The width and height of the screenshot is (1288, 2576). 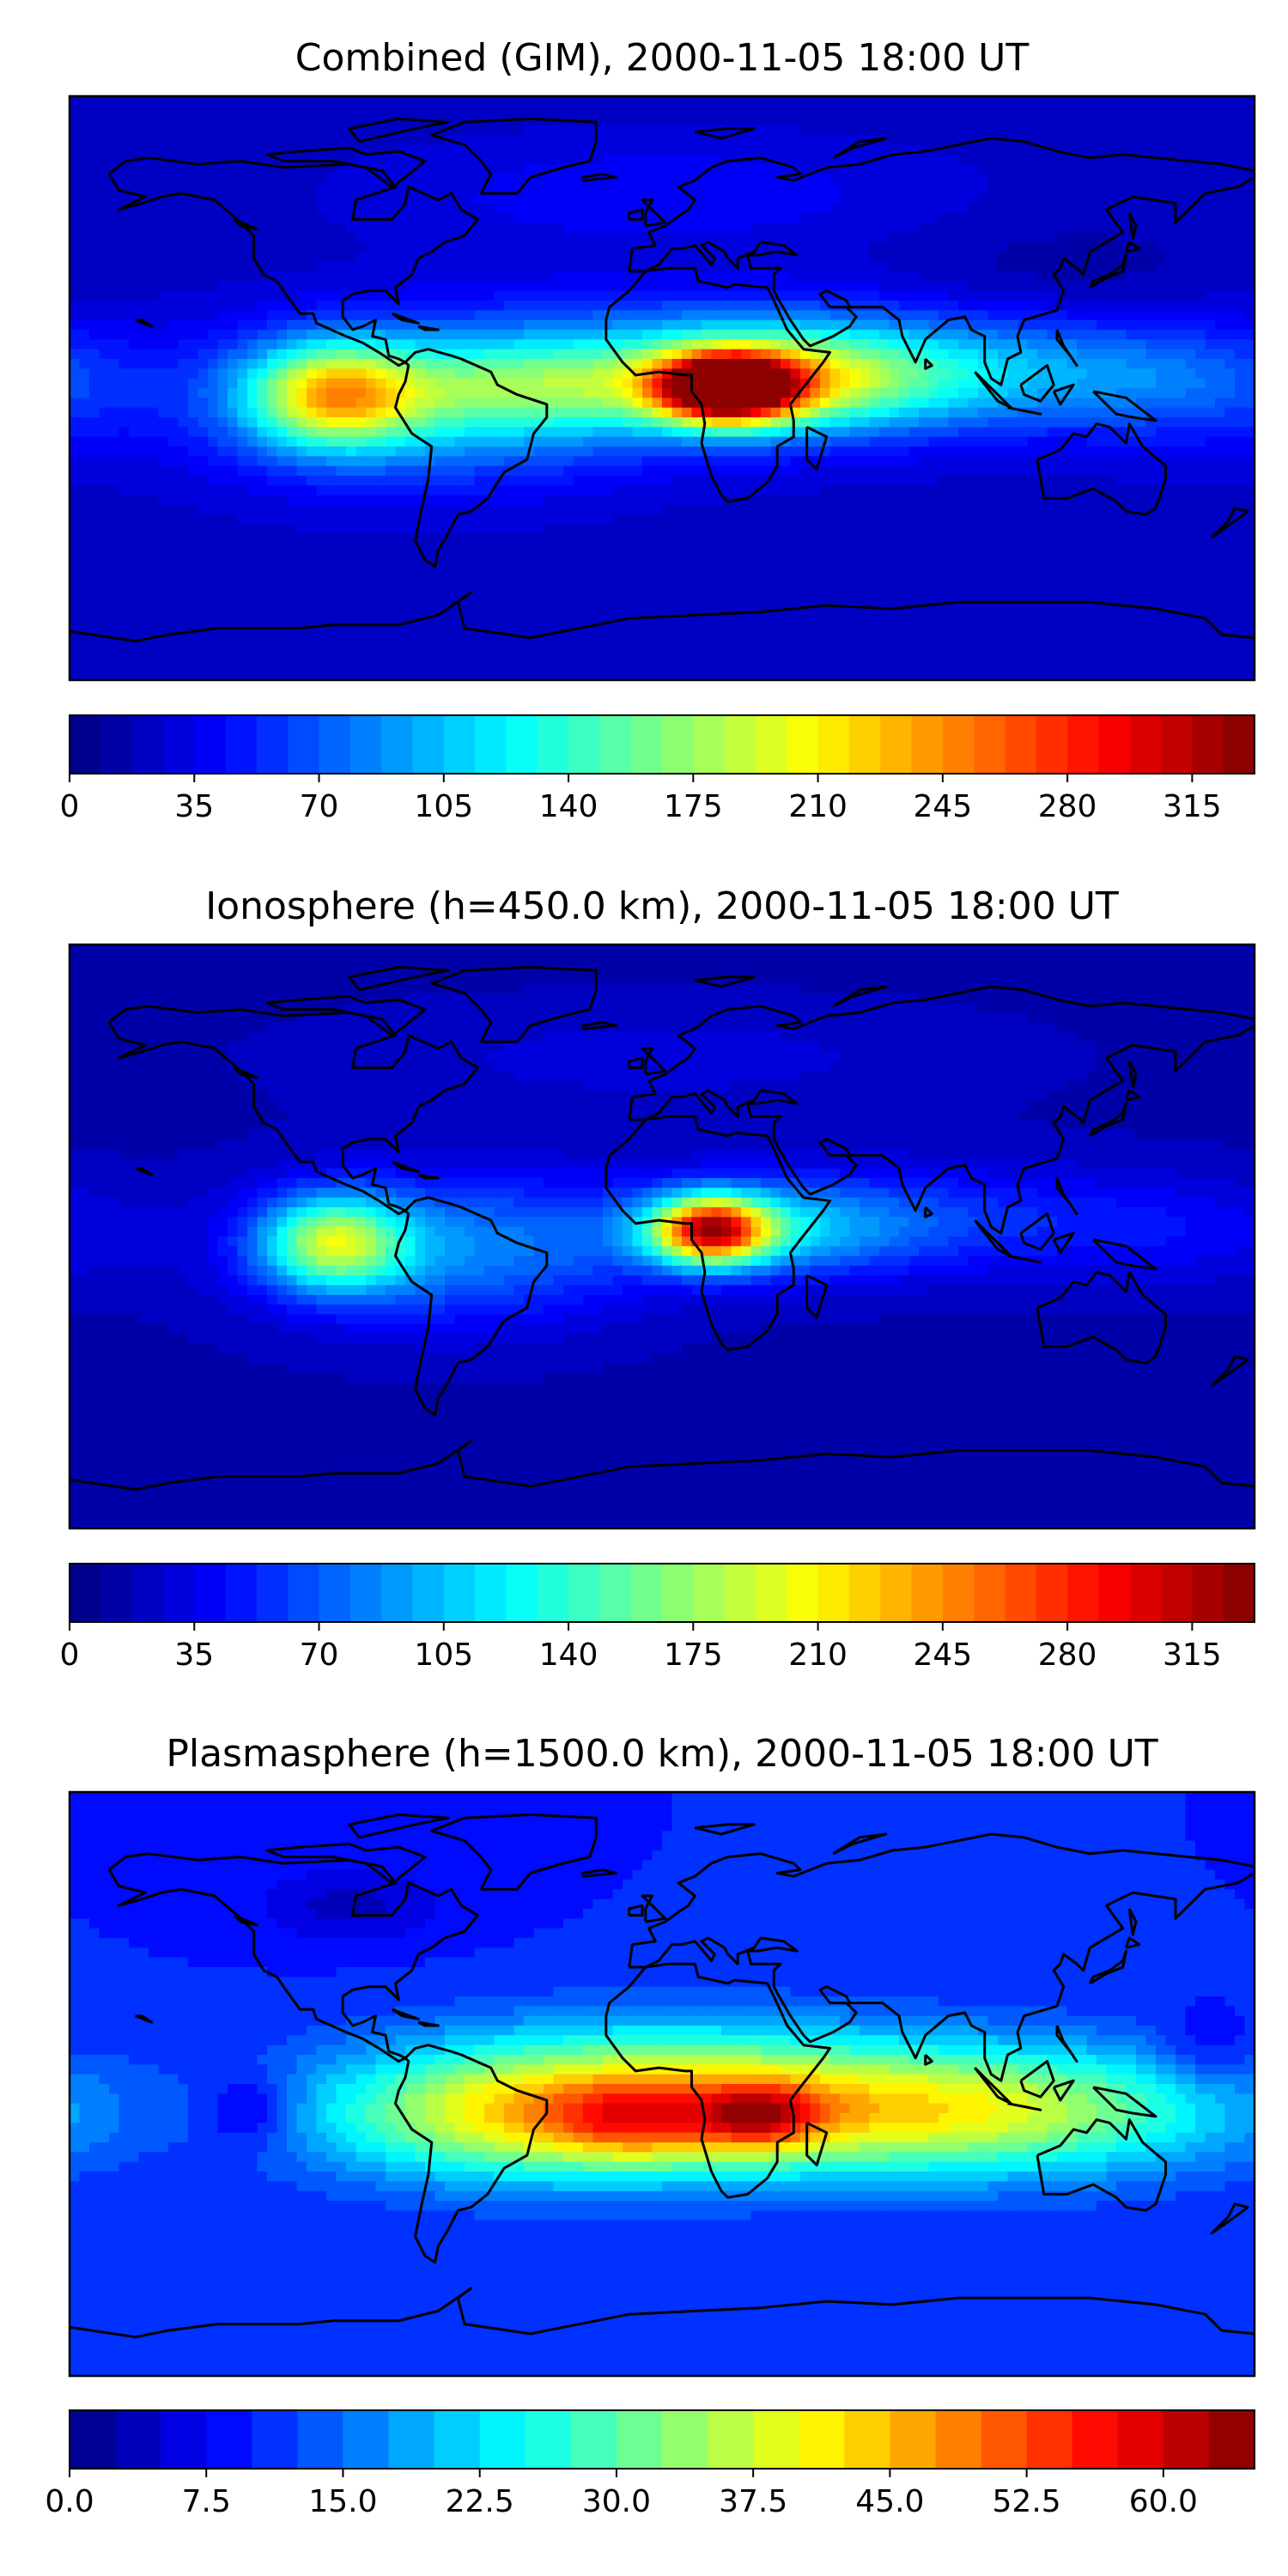 What do you see at coordinates (480, 2501) in the screenshot?
I see `colorbar-tick-label: 22.5` at bounding box center [480, 2501].